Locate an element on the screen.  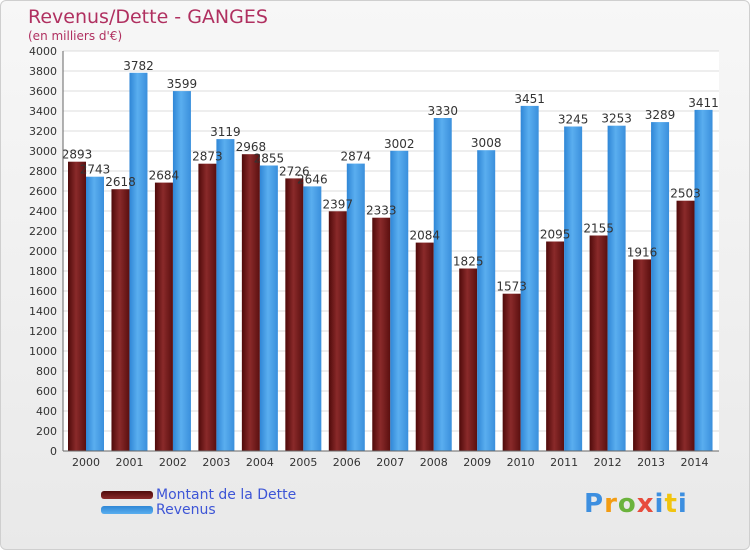
y-tick-label: 4000 is located at coordinates (43, 51).